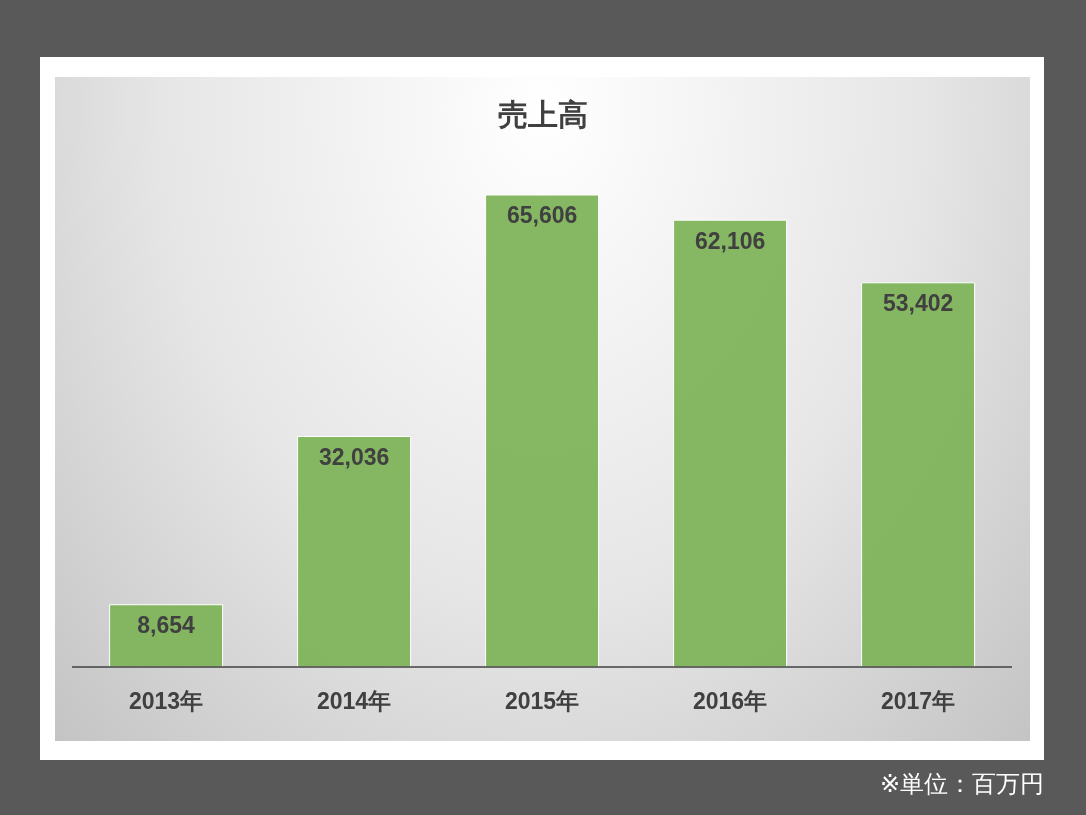  What do you see at coordinates (354, 456) in the screenshot?
I see `data-label: 32,036` at bounding box center [354, 456].